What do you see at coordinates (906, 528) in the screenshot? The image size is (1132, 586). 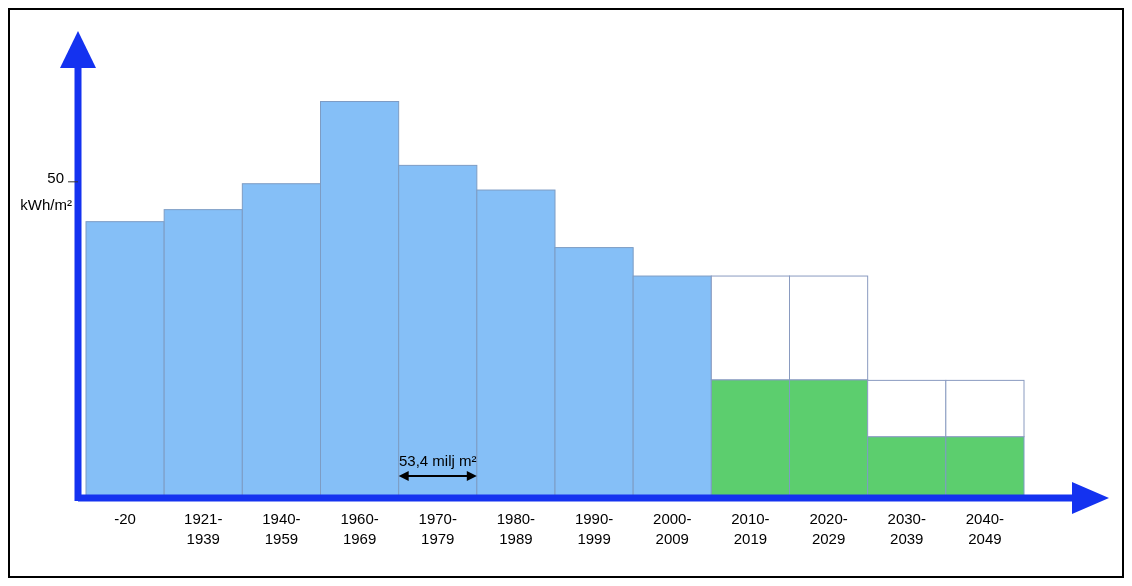 I see `x-tick-label: 2030-2039` at bounding box center [906, 528].